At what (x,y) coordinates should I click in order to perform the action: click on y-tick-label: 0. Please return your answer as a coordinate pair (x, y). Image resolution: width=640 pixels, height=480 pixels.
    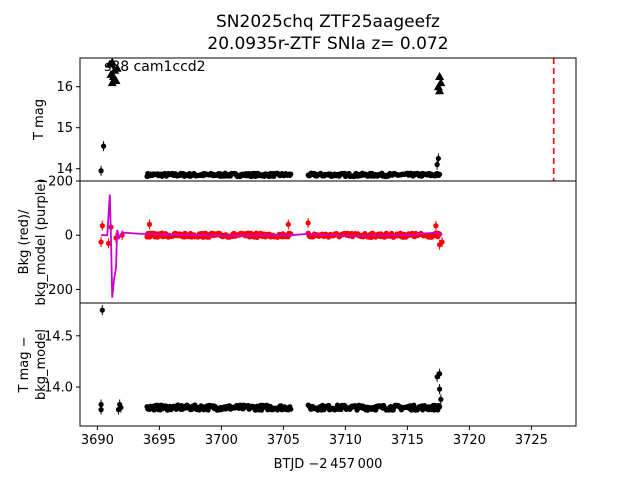
    Looking at the image, I should click on (69, 236).